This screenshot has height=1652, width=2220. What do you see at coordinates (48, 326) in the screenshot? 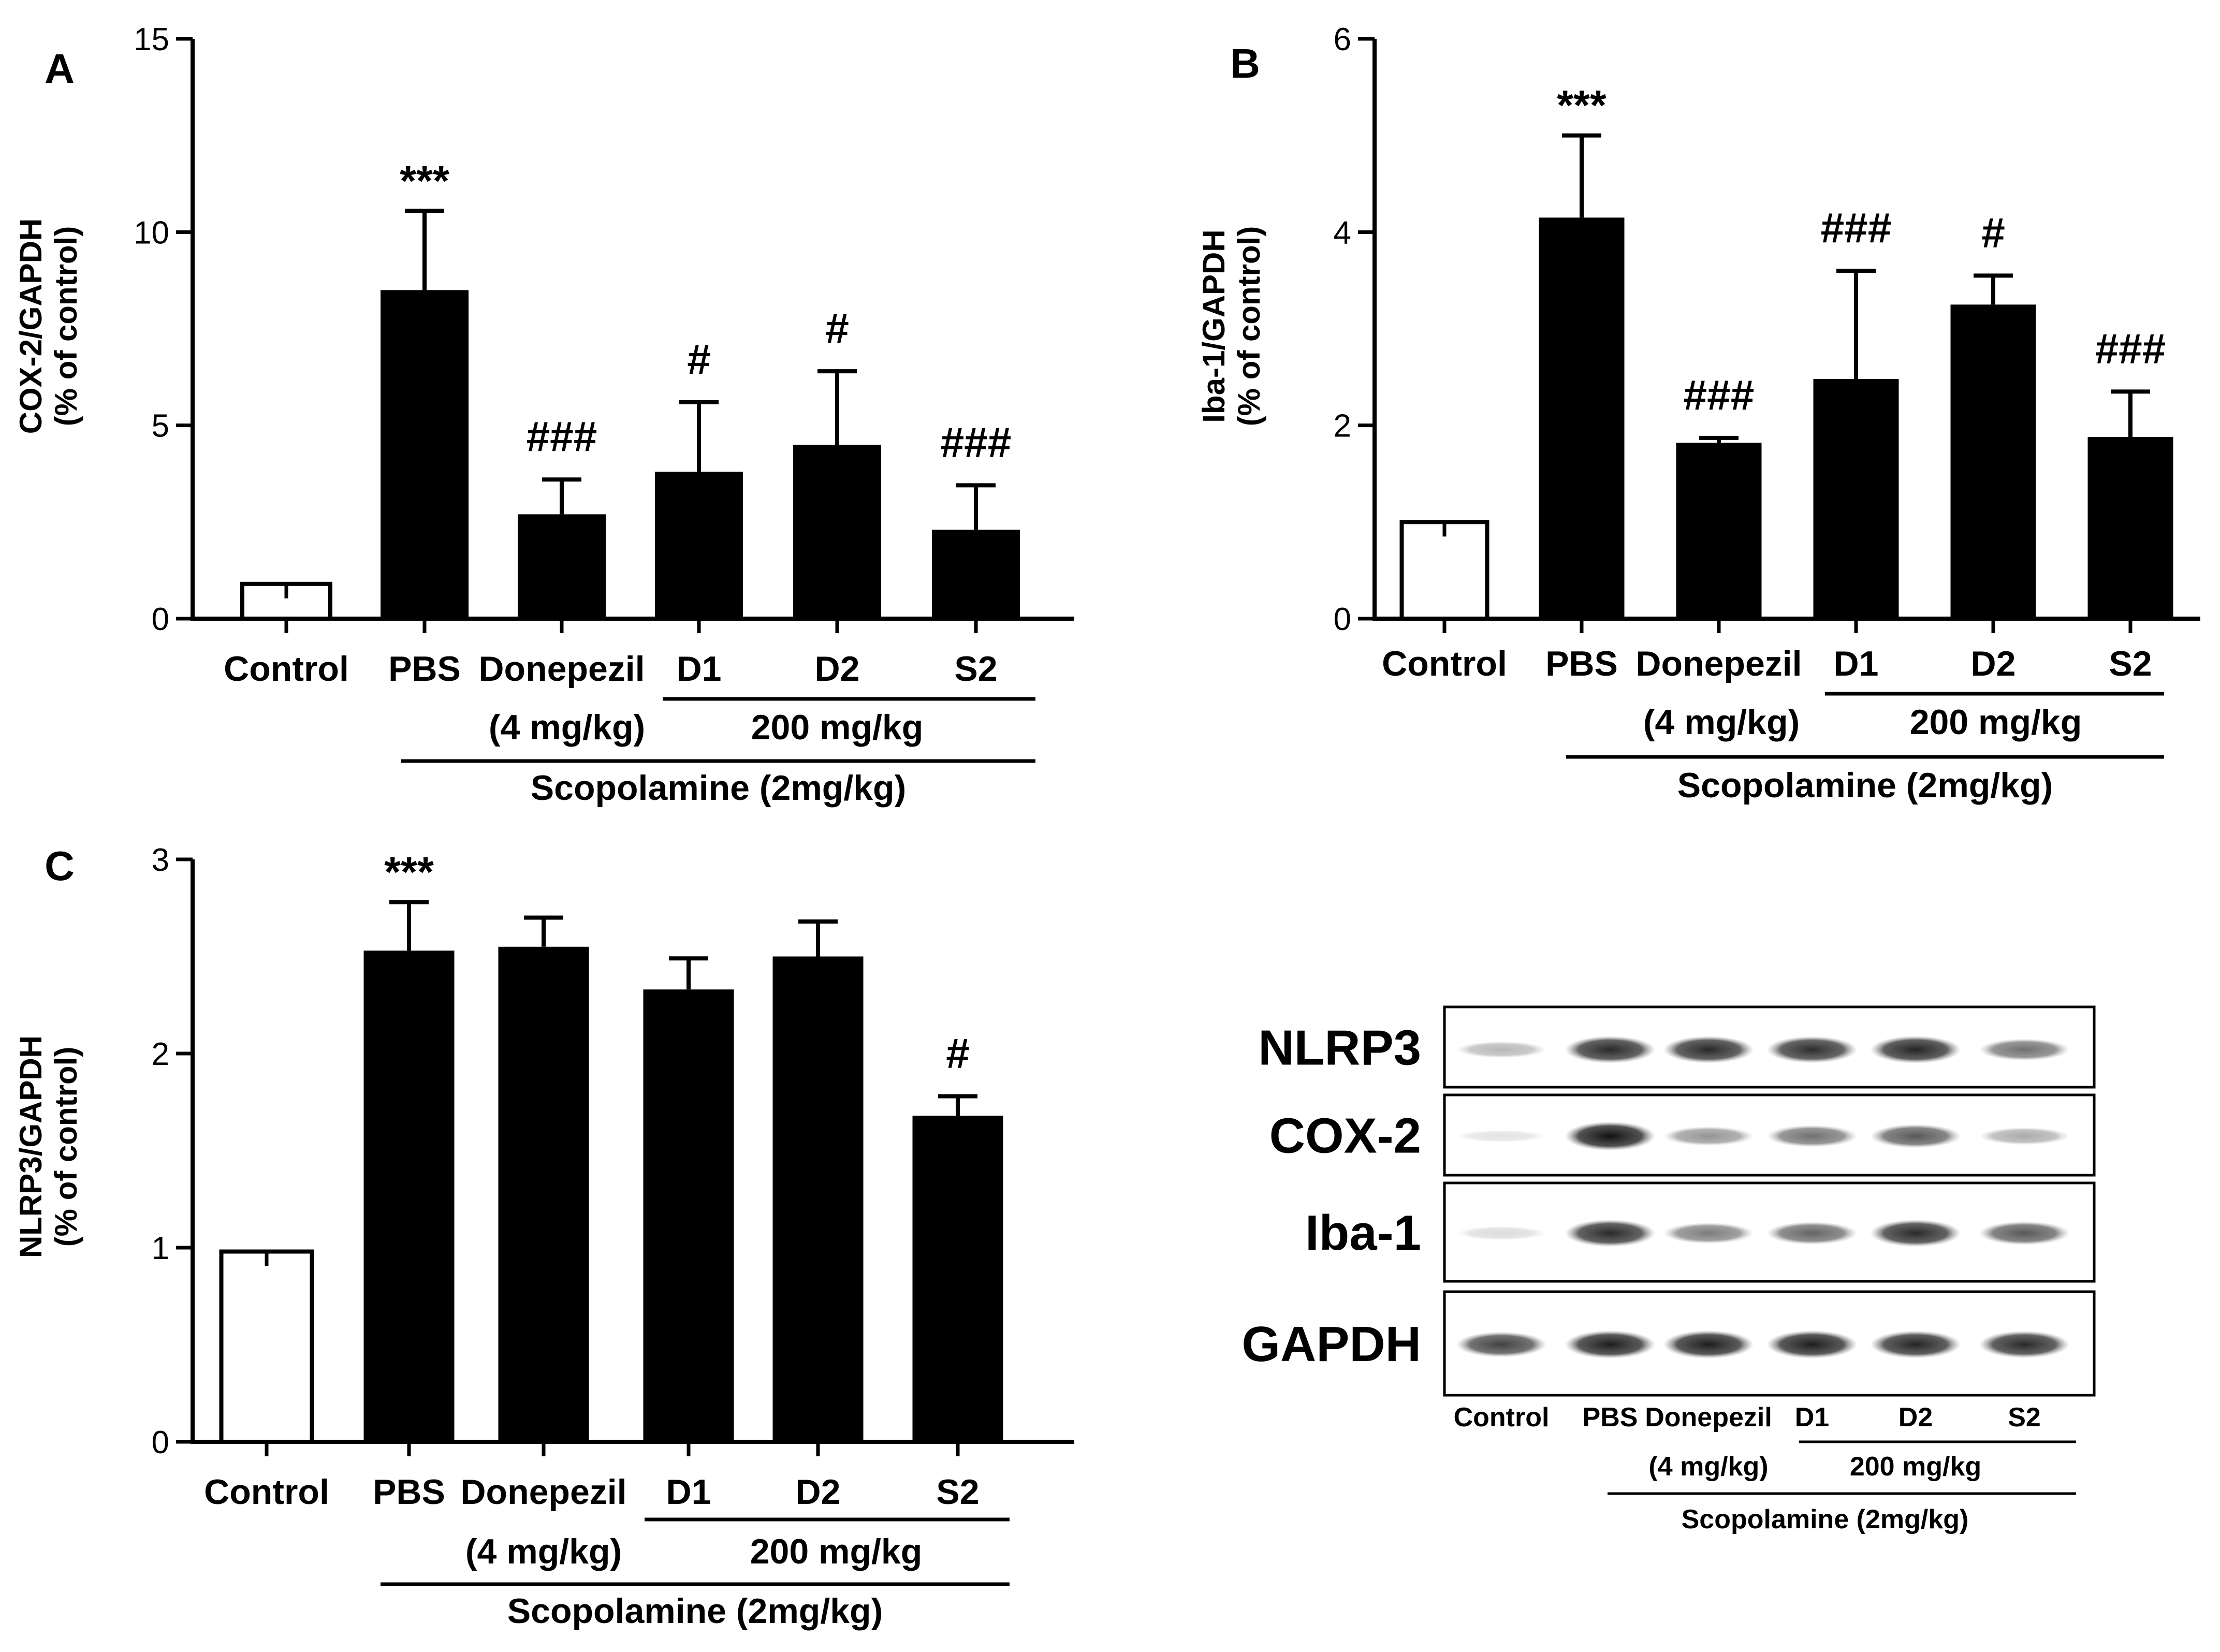
I see `y-axis-label: COX-2/GAPDH(% of control)` at bounding box center [48, 326].